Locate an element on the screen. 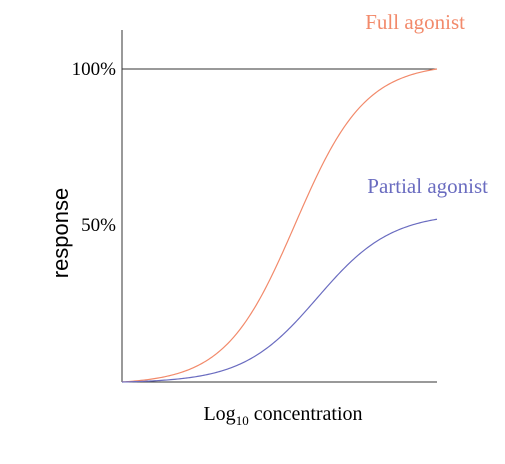 This screenshot has height=464, width=505. partial-agonist-label: Partial agonist is located at coordinates (427, 186).